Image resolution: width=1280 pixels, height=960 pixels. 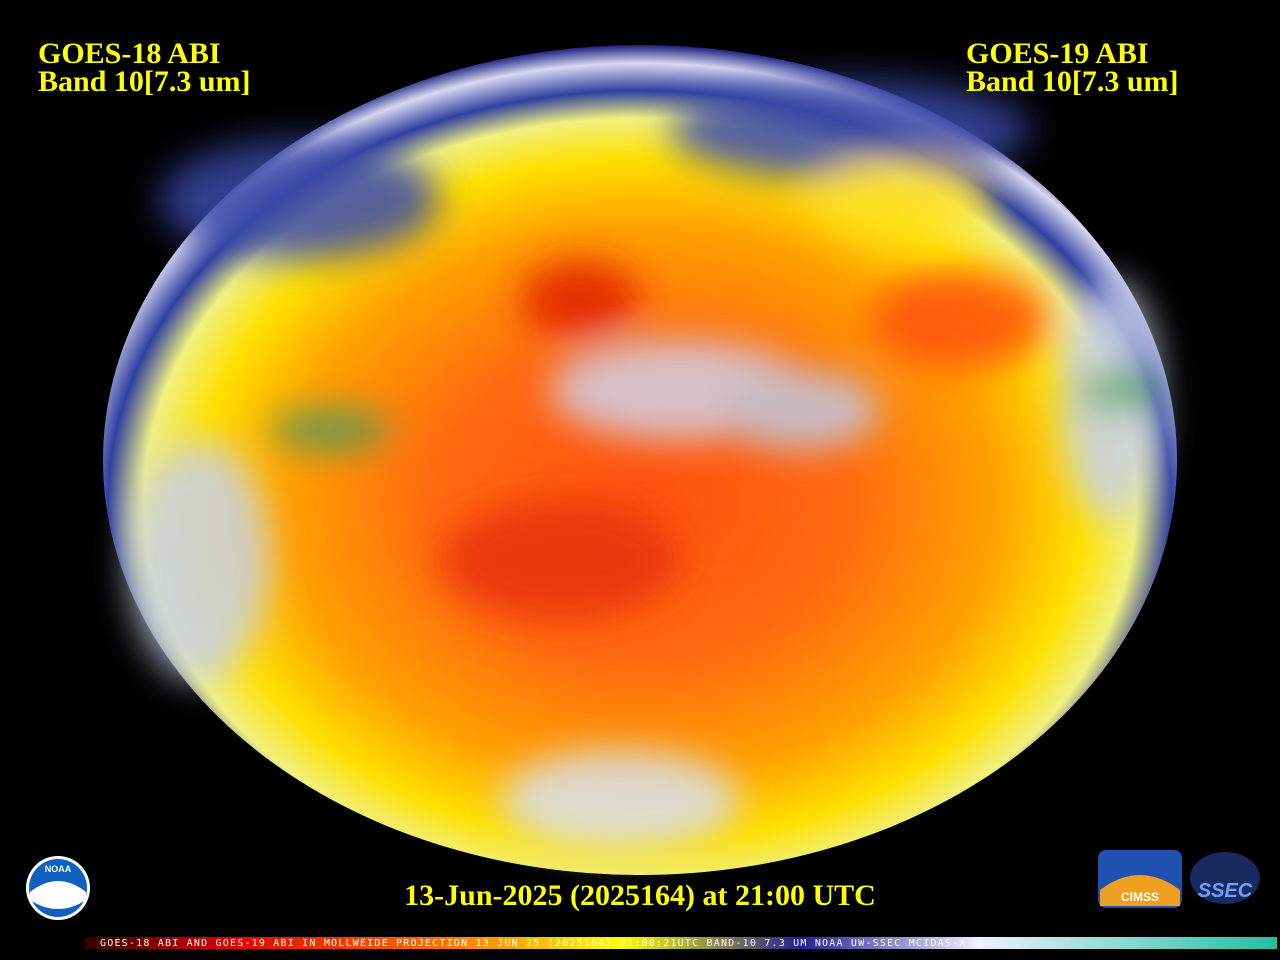 I want to click on logo-text: CIMSS, so click(x=1140, y=897).